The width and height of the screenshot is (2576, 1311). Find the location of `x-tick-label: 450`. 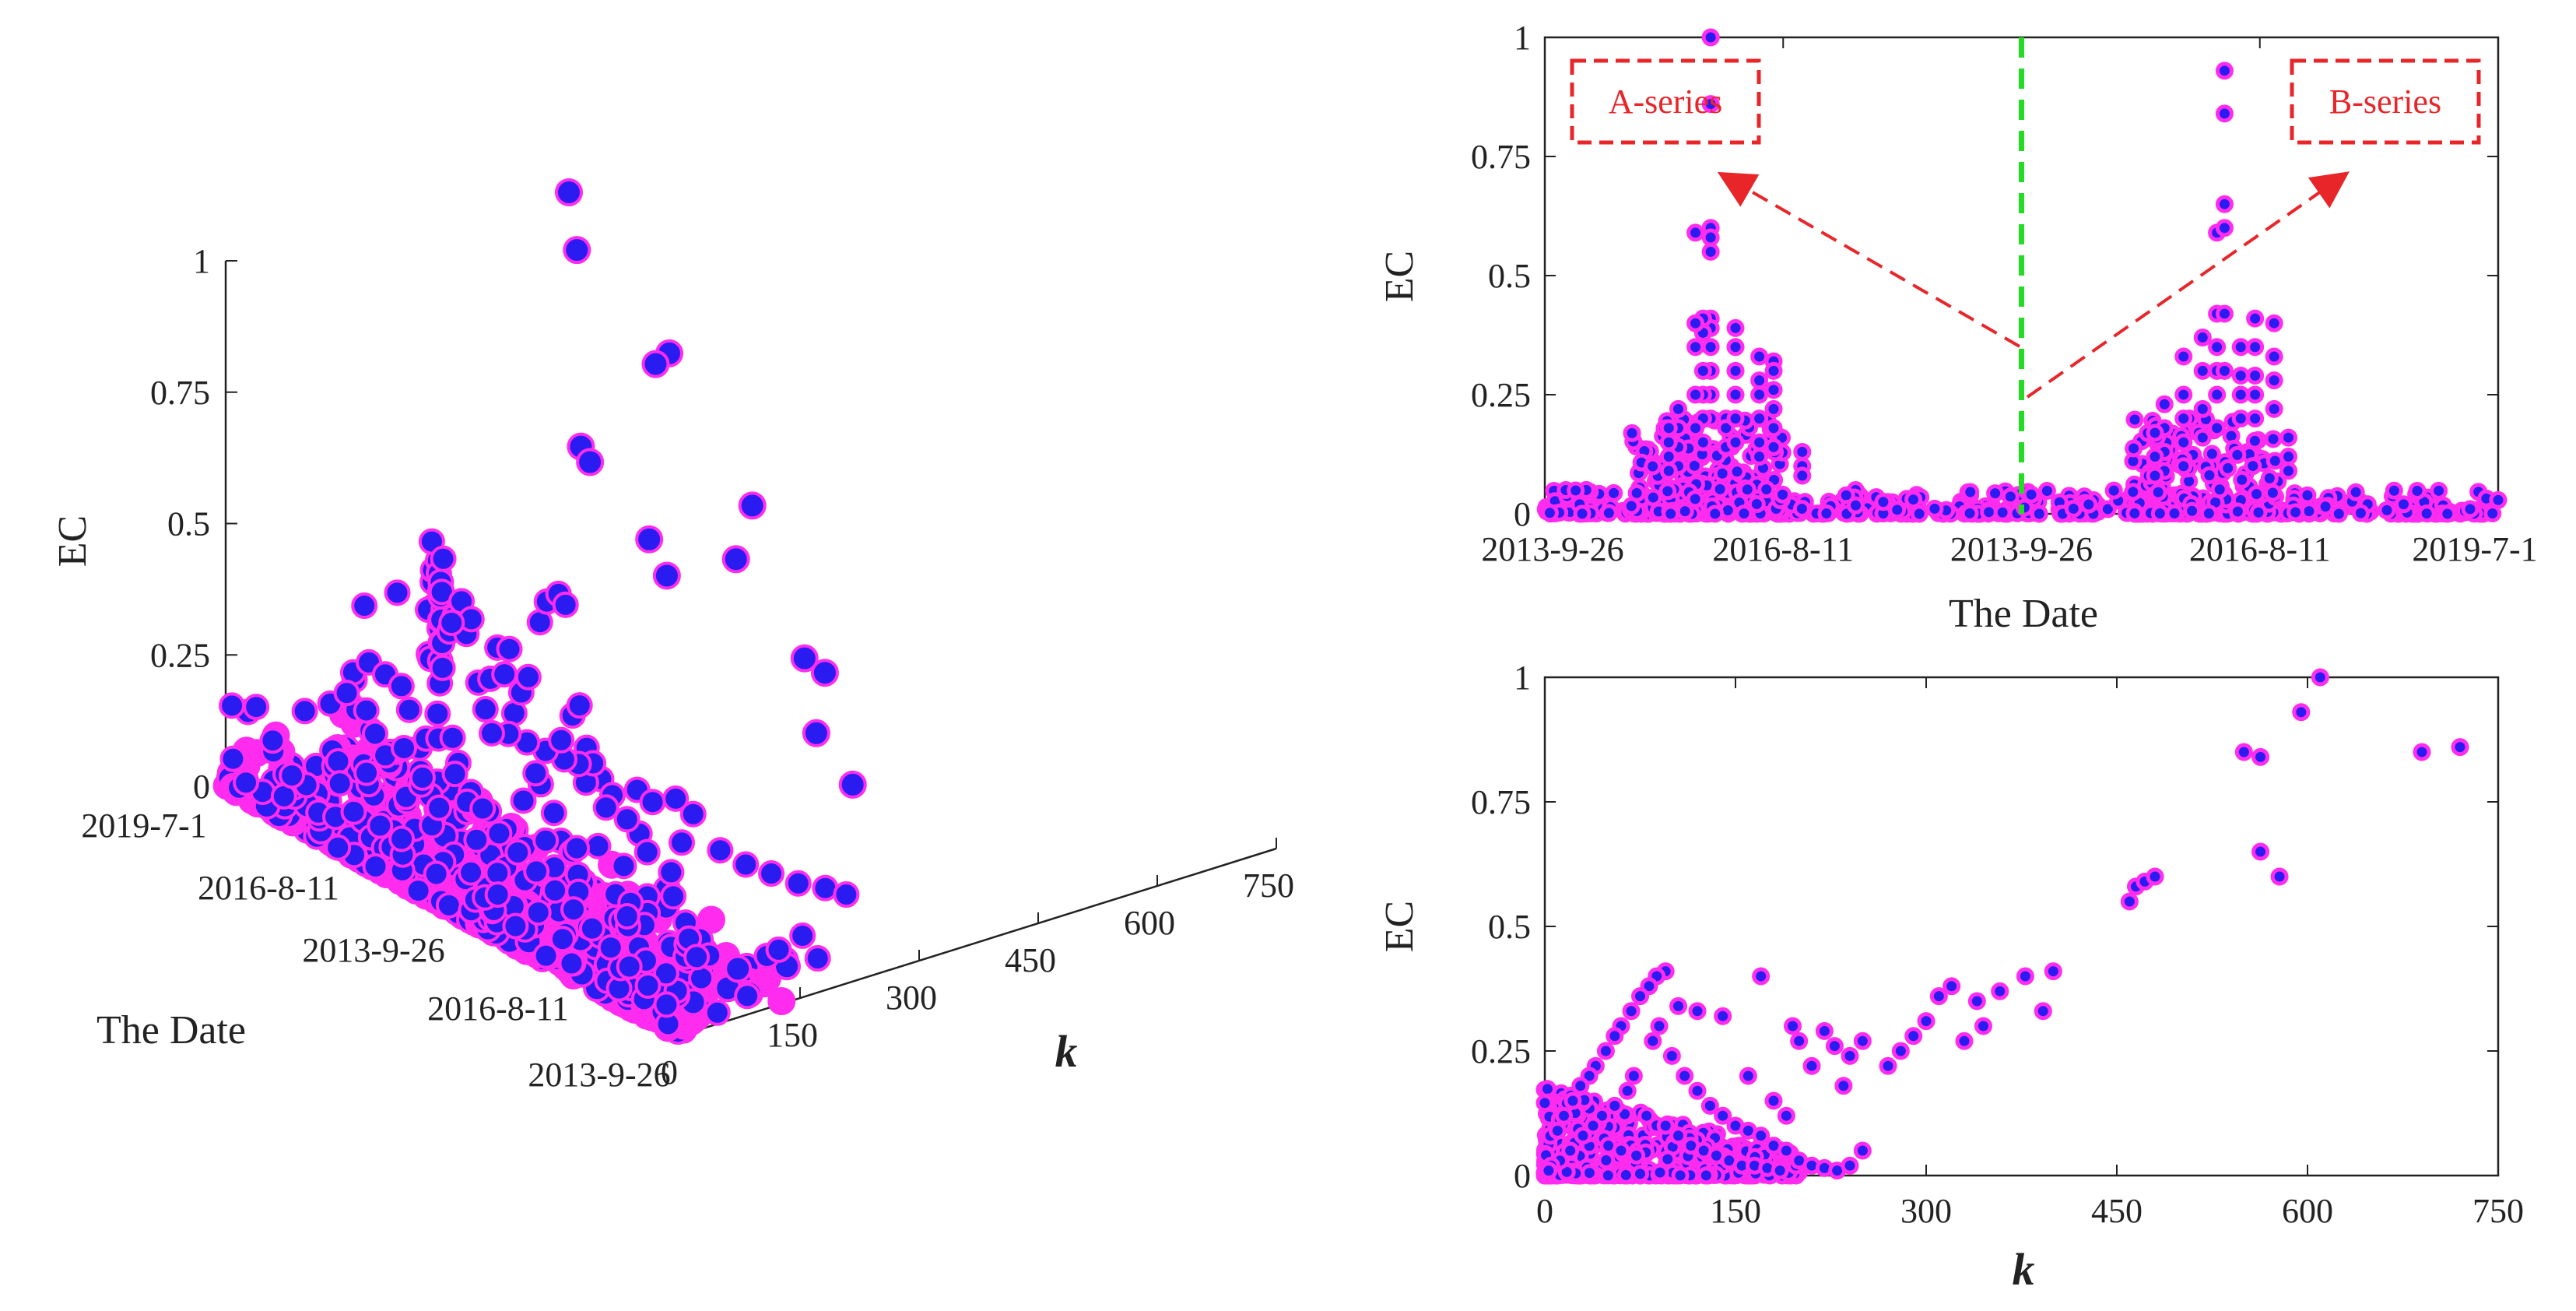

x-tick-label: 450 is located at coordinates (2117, 1211).